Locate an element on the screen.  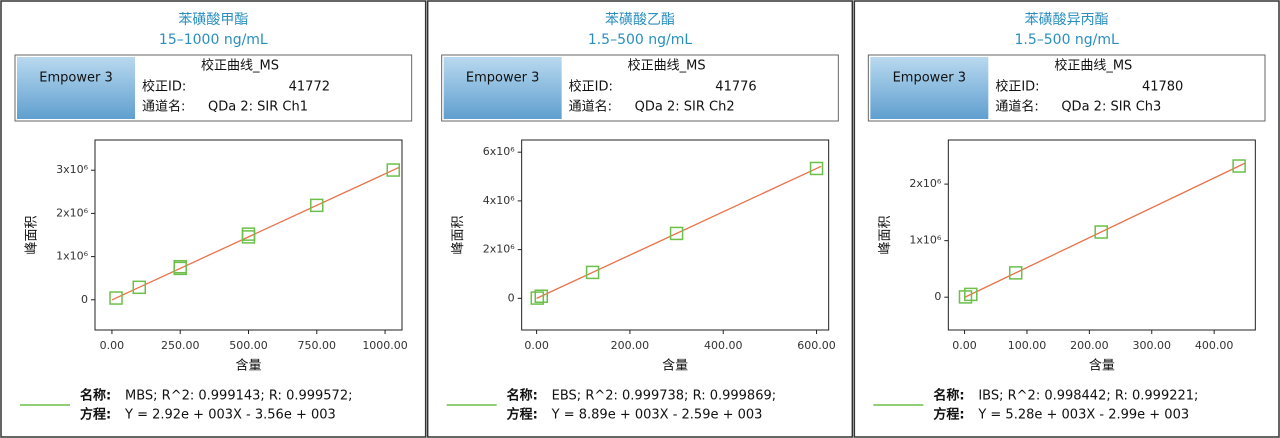
x-tick-label: 300.00 is located at coordinates (1152, 345).